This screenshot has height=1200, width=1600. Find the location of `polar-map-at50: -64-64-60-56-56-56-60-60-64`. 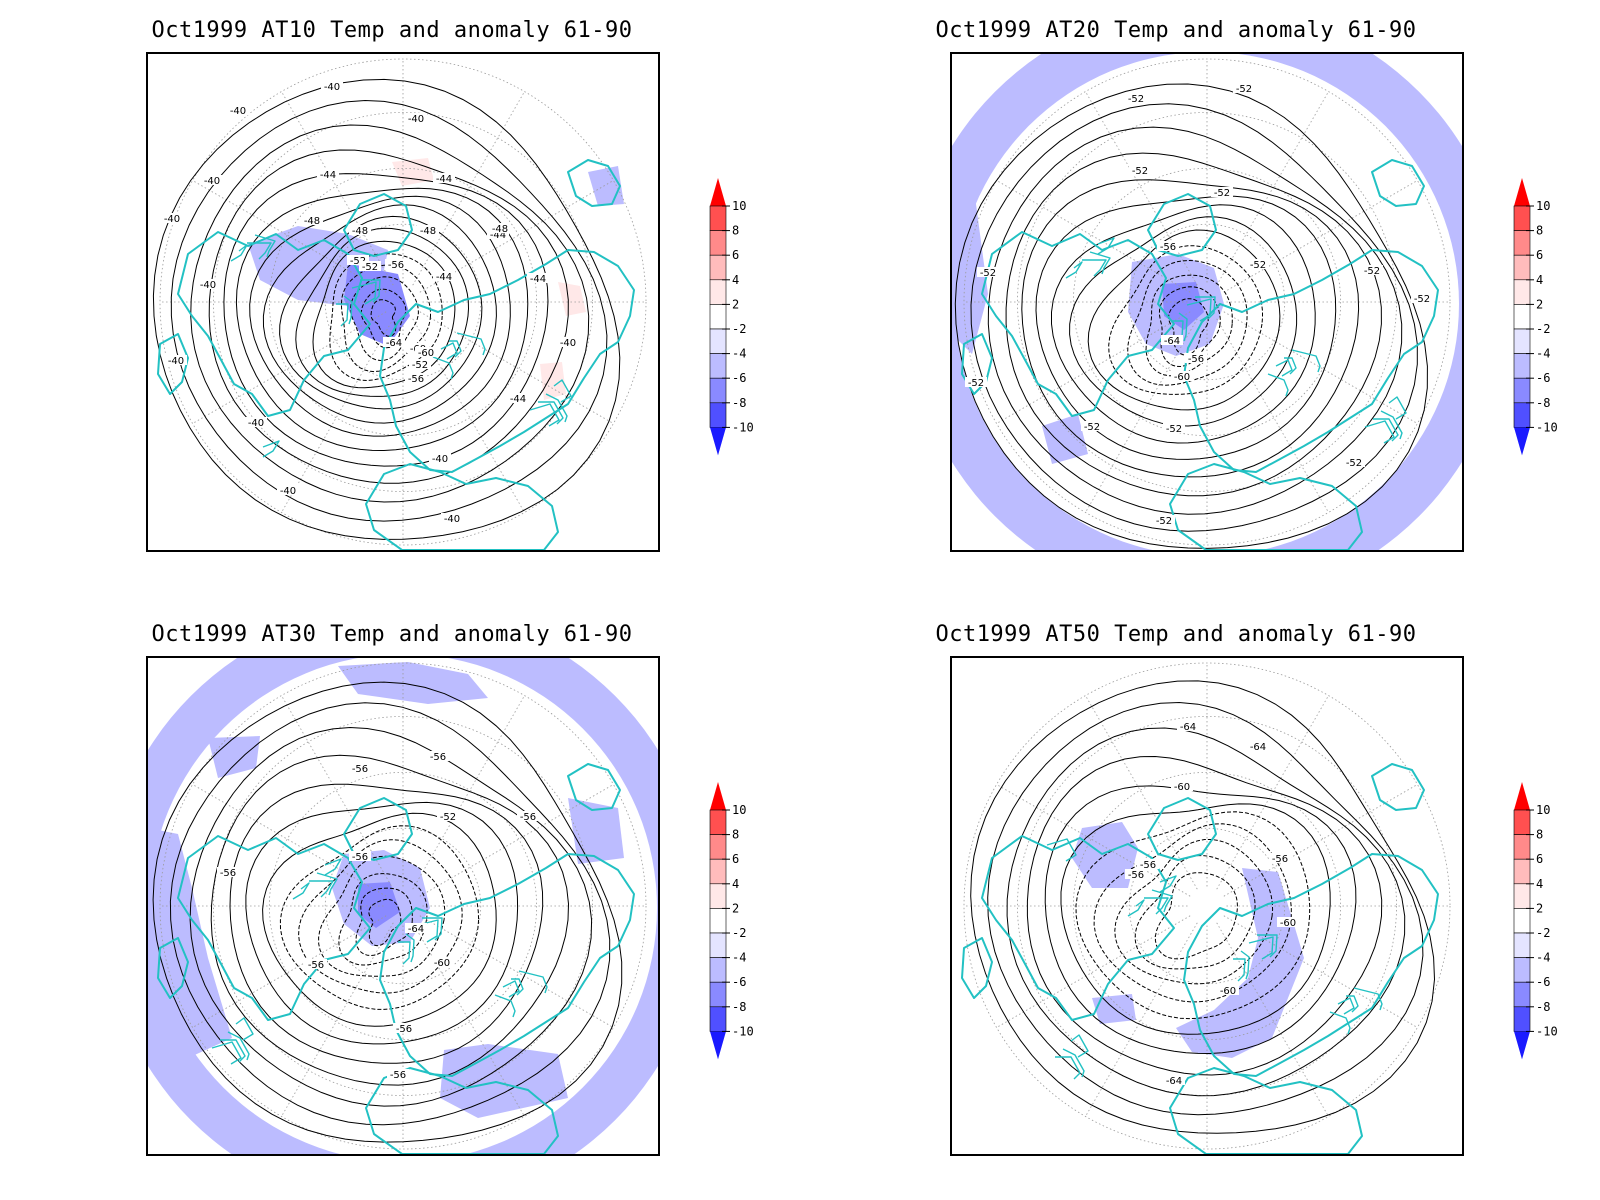

polar-map-at50: -64-64-60-56-56-56-60-60-64 is located at coordinates (1206, 908).